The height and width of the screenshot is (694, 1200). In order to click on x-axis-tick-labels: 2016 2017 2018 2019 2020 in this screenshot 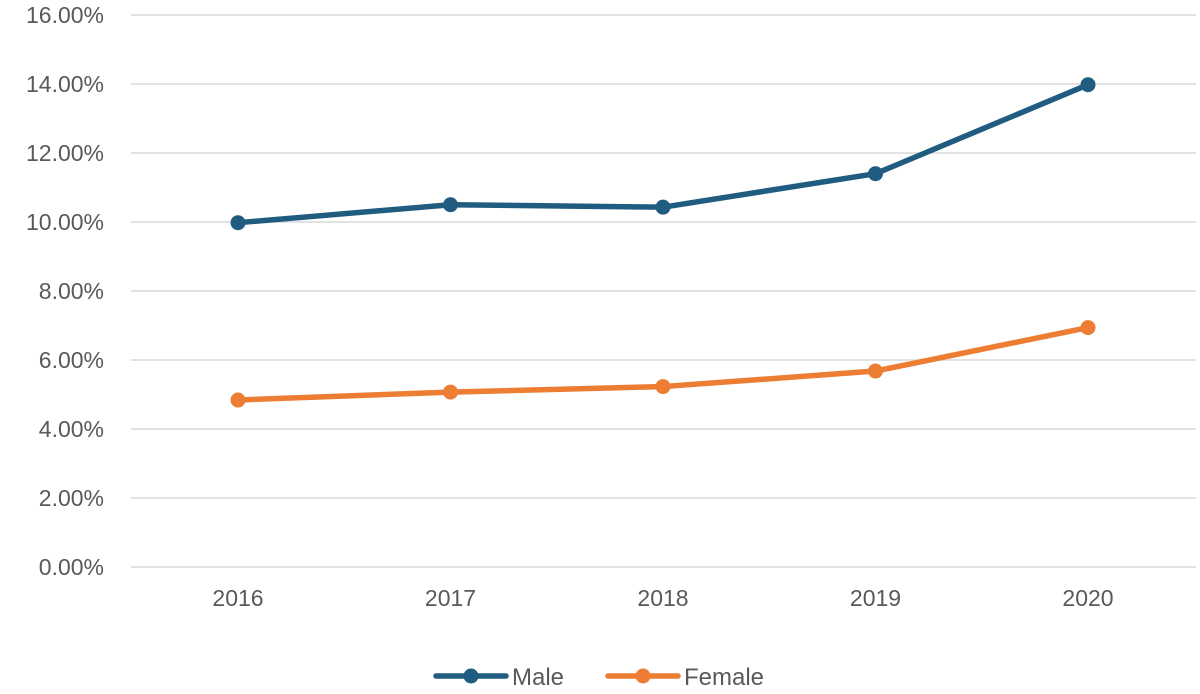, I will do `click(662, 598)`.